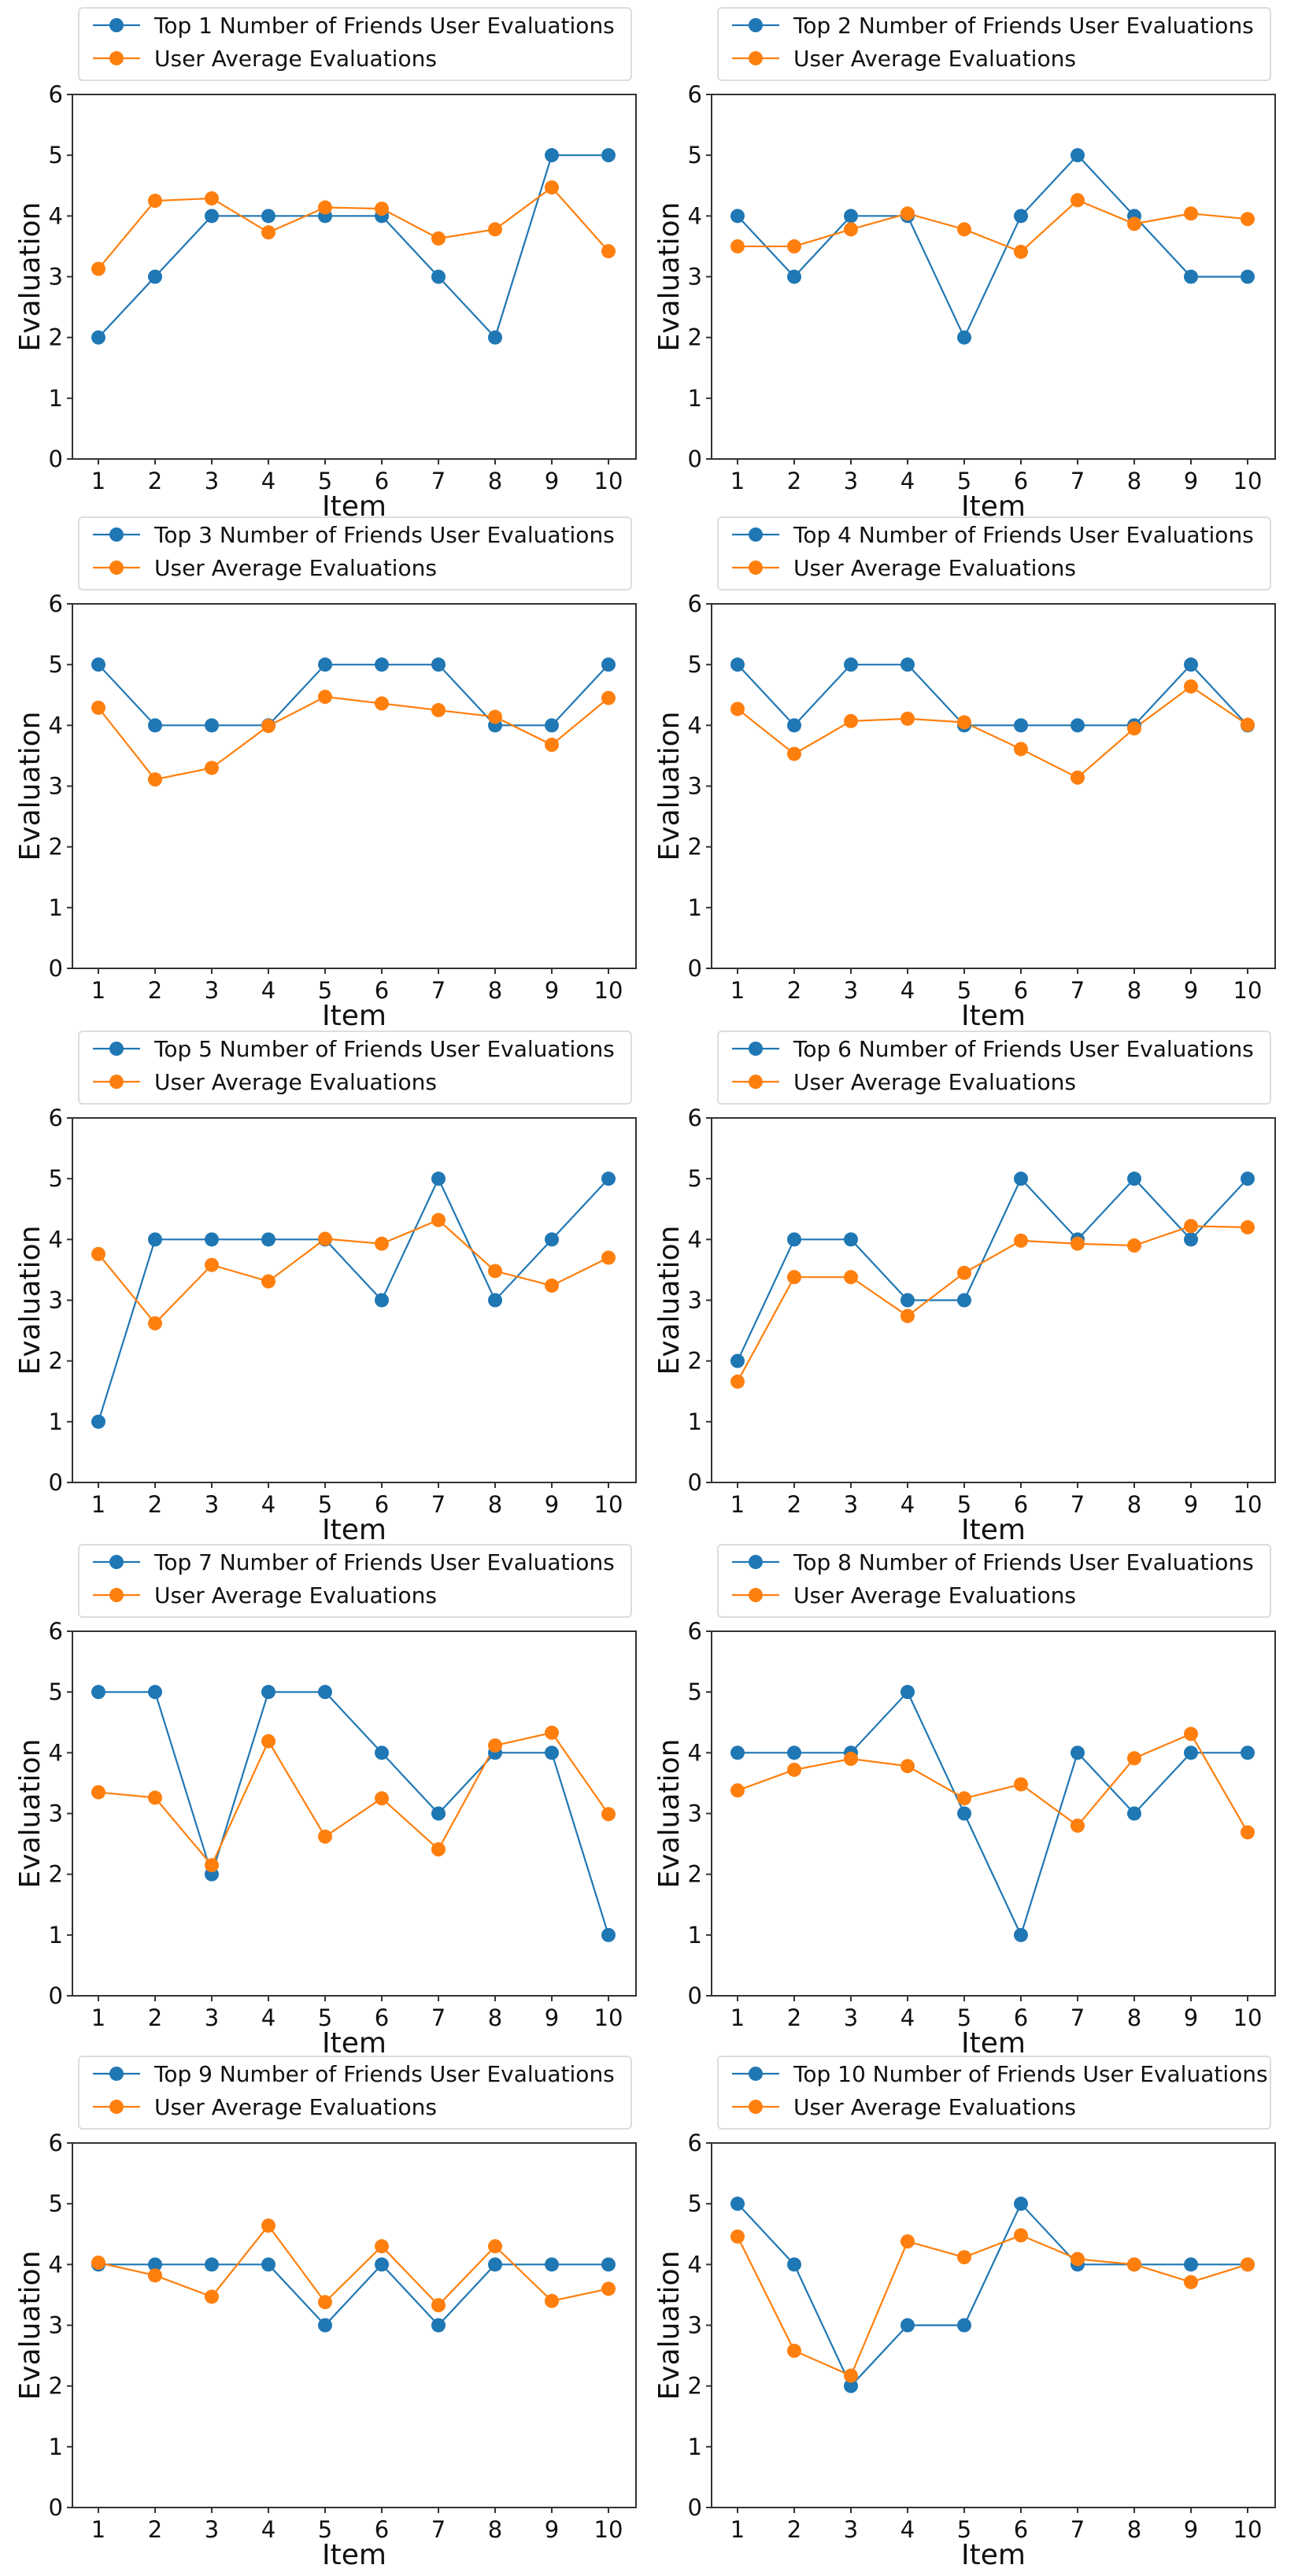 The image size is (1298, 2576). I want to click on legend-box, so click(994, 44).